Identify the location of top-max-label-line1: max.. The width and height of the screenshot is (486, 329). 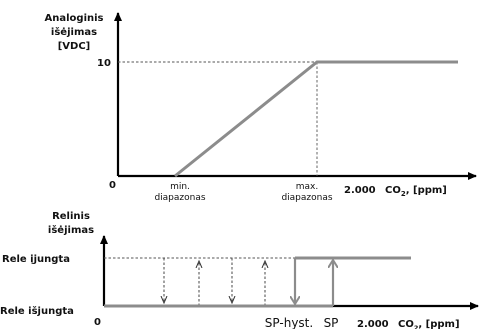
(307, 187).